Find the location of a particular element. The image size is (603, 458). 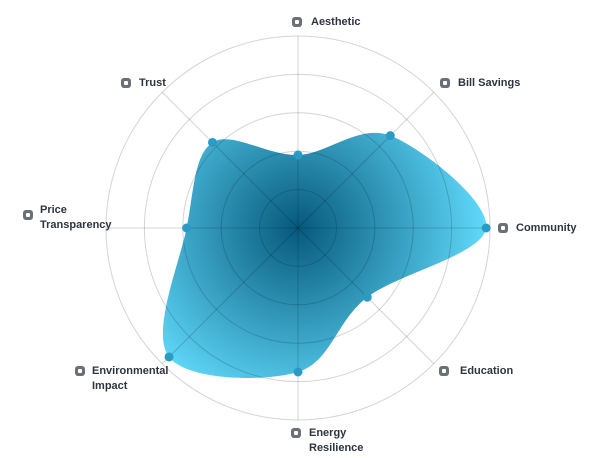

axis-label: Community is located at coordinates (546, 228).